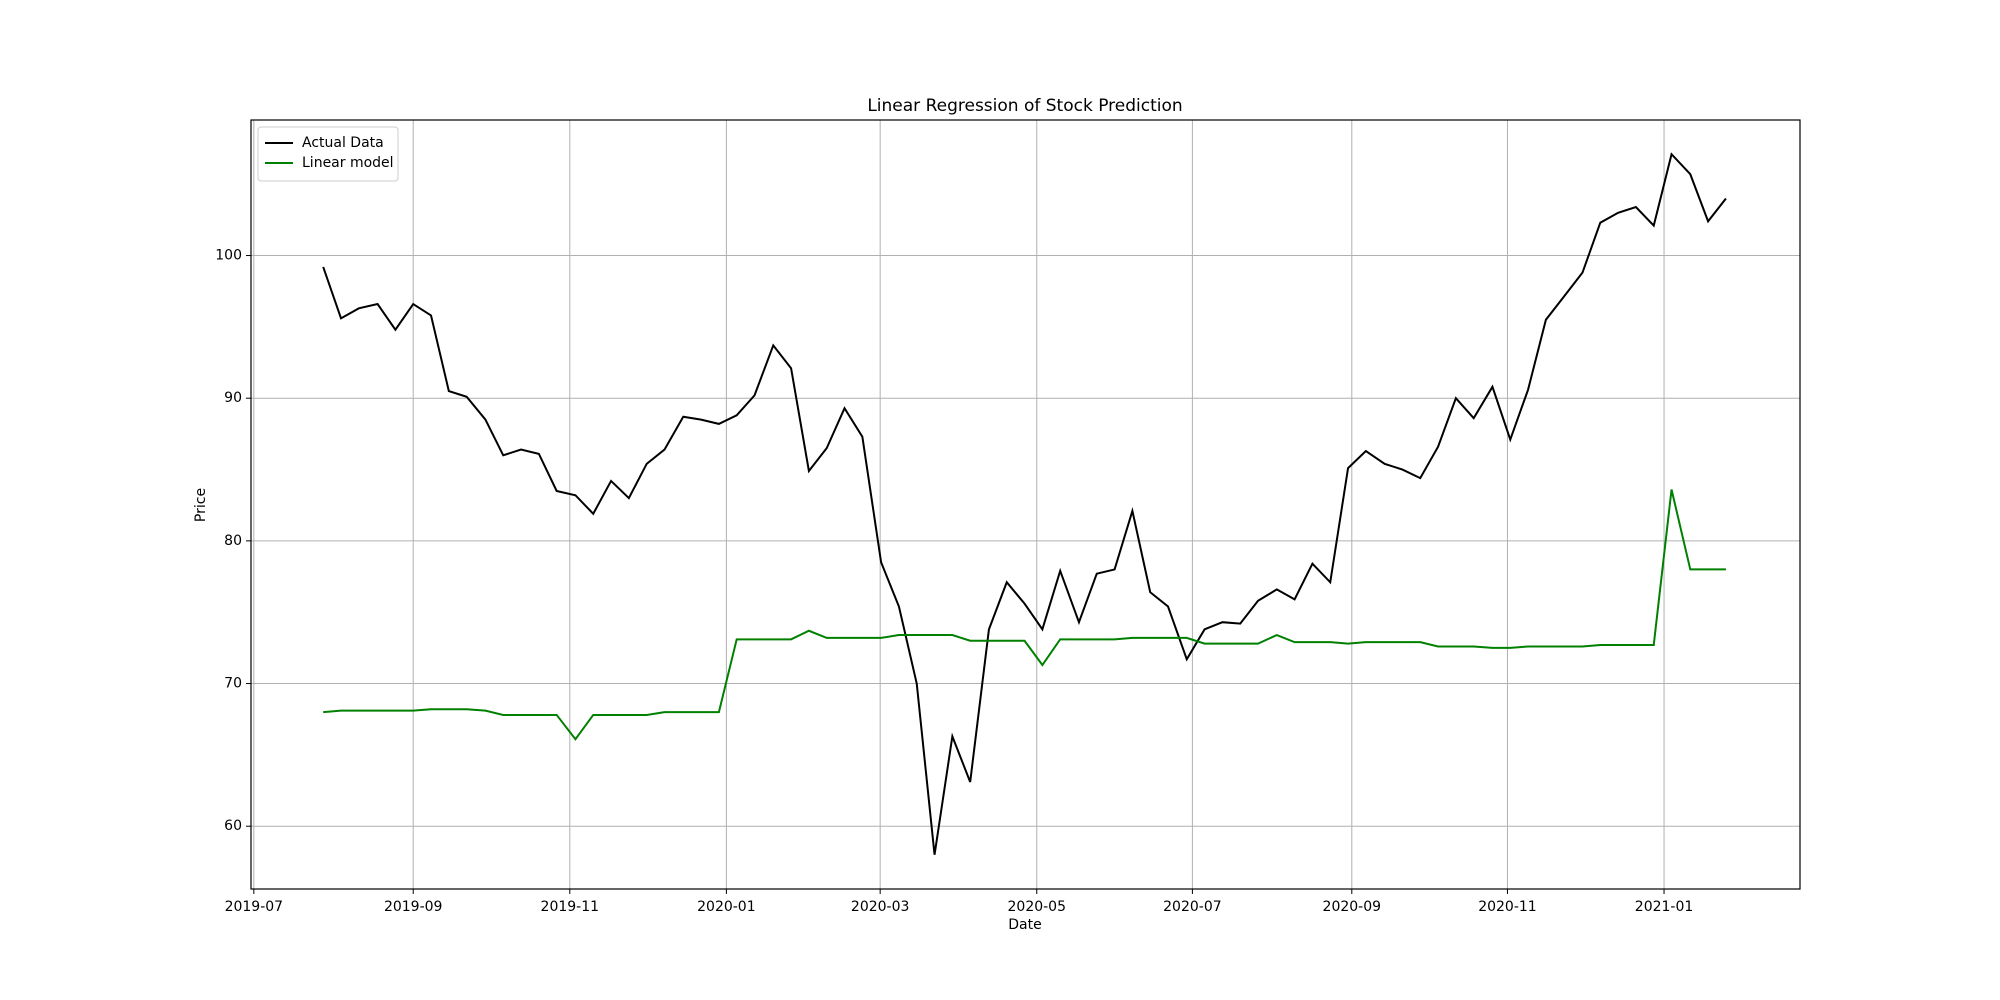  Describe the element at coordinates (233, 541) in the screenshot. I see `y-tick-label: 80` at that location.